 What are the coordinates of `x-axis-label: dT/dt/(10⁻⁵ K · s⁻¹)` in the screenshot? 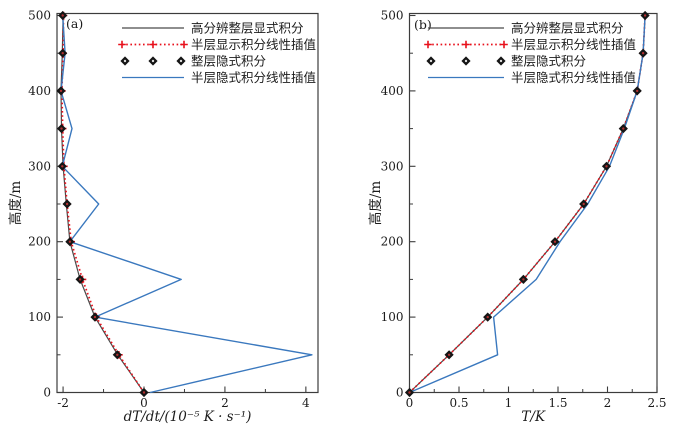 It's located at (188, 417).